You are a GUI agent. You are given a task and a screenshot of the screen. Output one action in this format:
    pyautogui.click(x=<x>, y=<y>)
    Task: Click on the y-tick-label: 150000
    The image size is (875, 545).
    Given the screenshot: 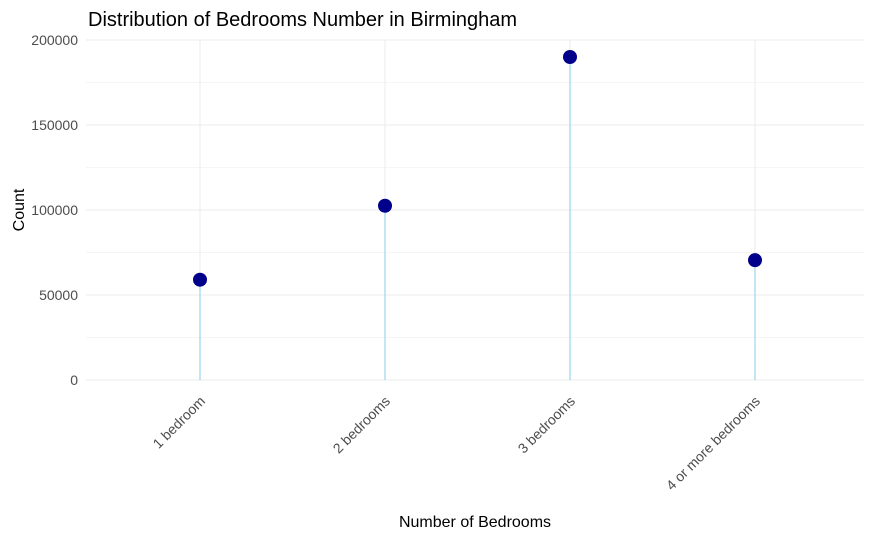 What is the action you would take?
    pyautogui.click(x=54, y=125)
    